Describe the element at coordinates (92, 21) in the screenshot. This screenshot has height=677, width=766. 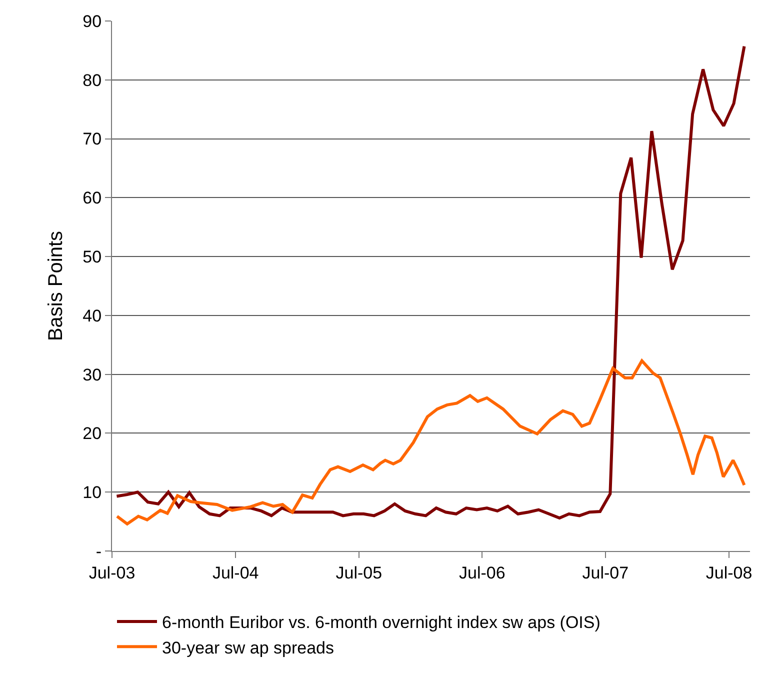
I see `y-tick-label: 90` at that location.